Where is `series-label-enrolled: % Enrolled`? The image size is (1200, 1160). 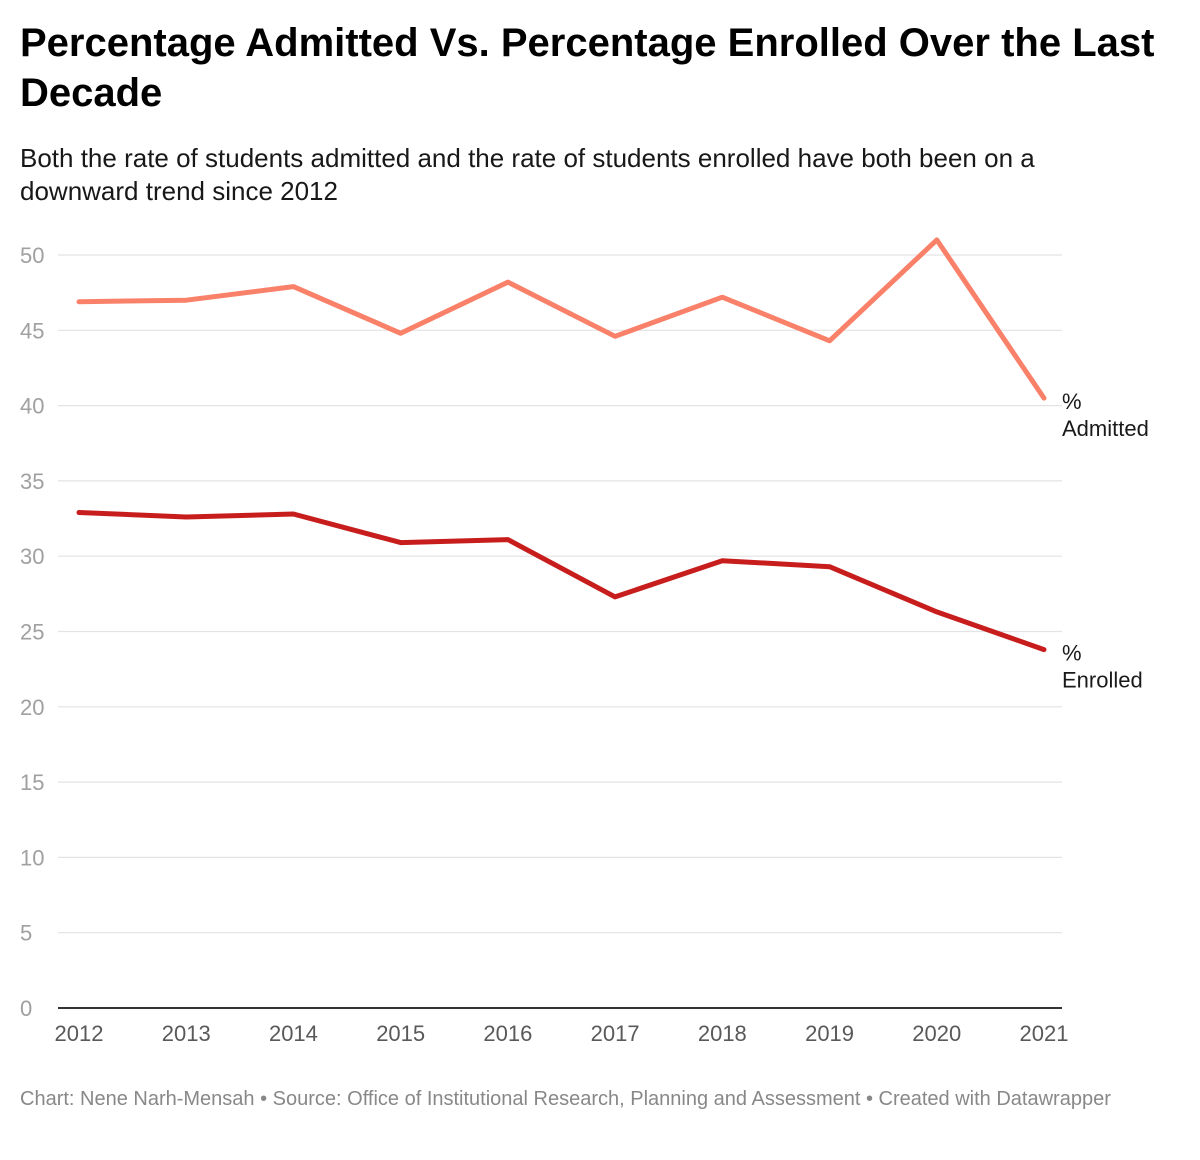 series-label-enrolled: % Enrolled is located at coordinates (1102, 667).